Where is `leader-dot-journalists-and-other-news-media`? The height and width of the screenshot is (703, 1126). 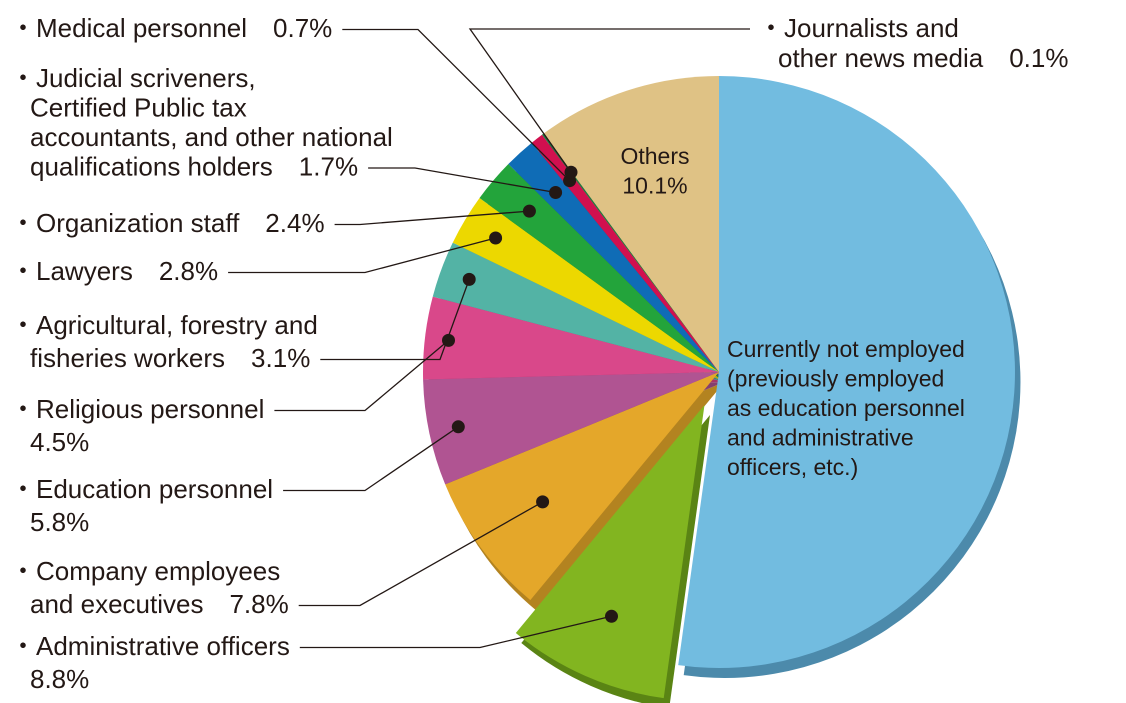
leader-dot-journalists-and-other-news-media is located at coordinates (571, 172).